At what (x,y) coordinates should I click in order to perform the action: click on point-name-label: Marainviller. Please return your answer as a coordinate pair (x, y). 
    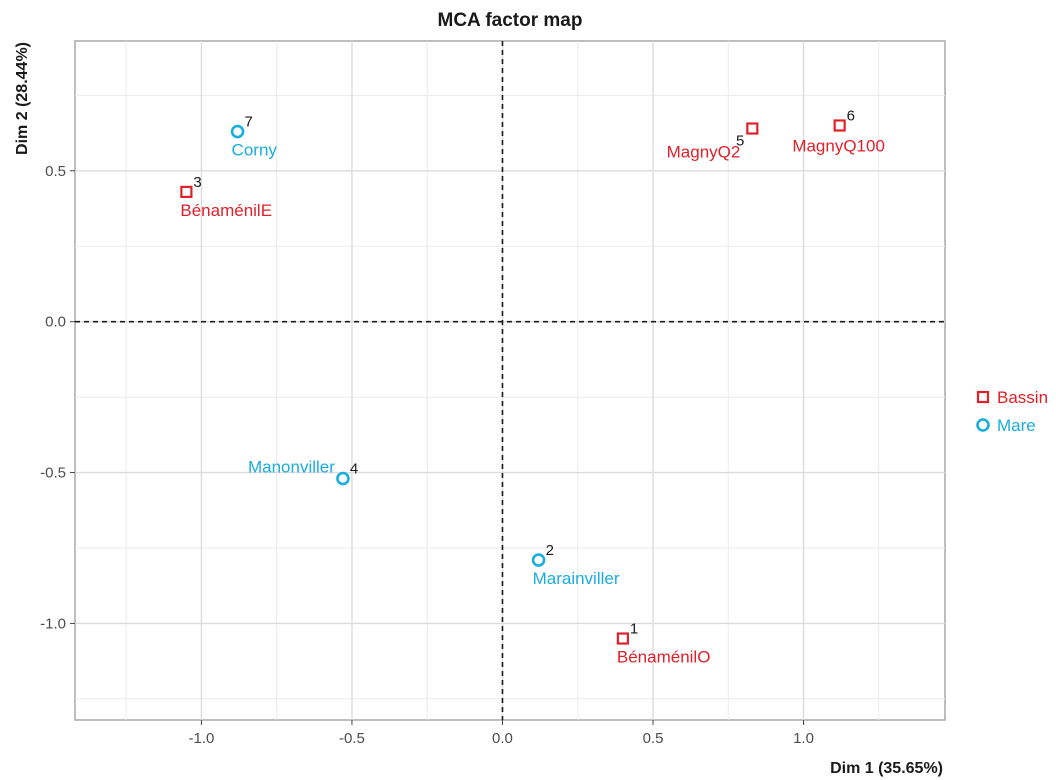
    Looking at the image, I should click on (576, 578).